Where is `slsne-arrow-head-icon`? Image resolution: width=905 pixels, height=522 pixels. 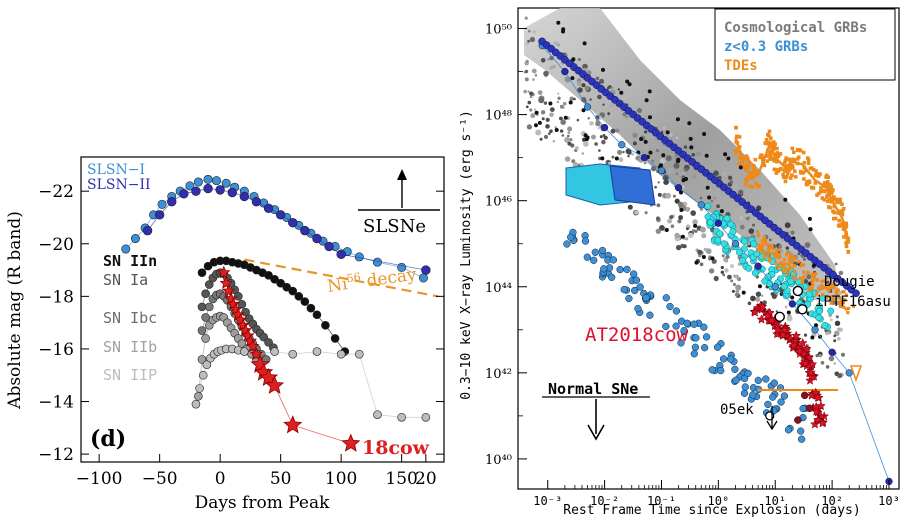 slsne-arrow-head-icon is located at coordinates (402, 174).